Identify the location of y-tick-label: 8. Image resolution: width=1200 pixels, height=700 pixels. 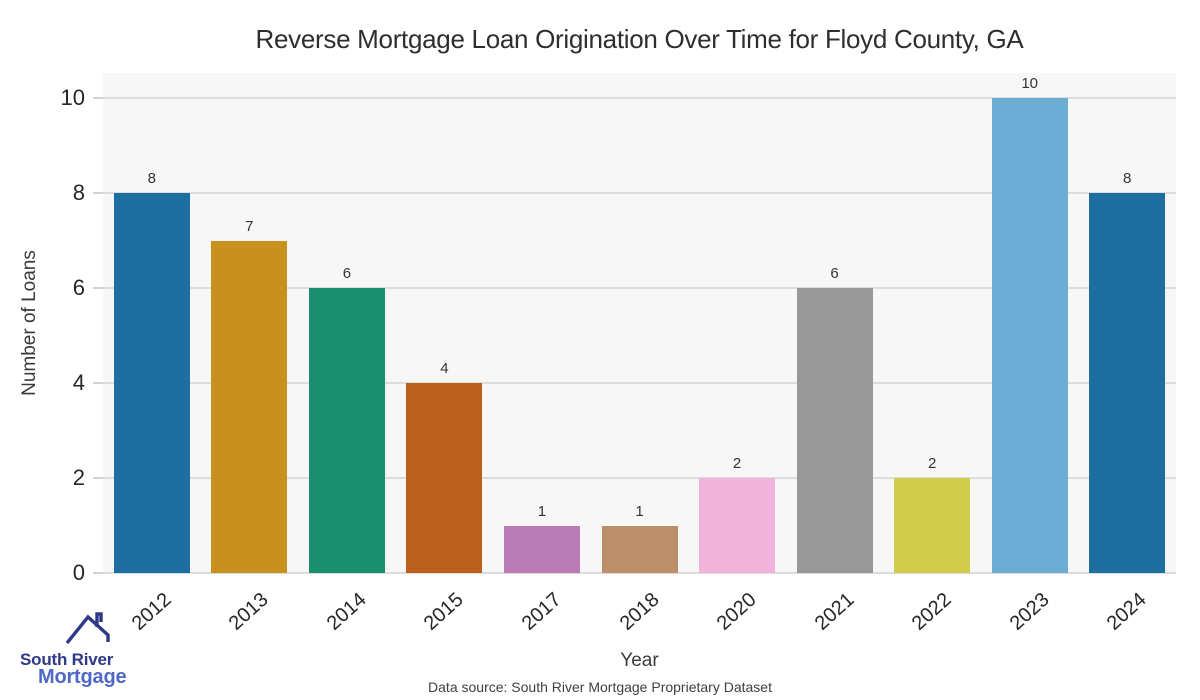
(78, 193).